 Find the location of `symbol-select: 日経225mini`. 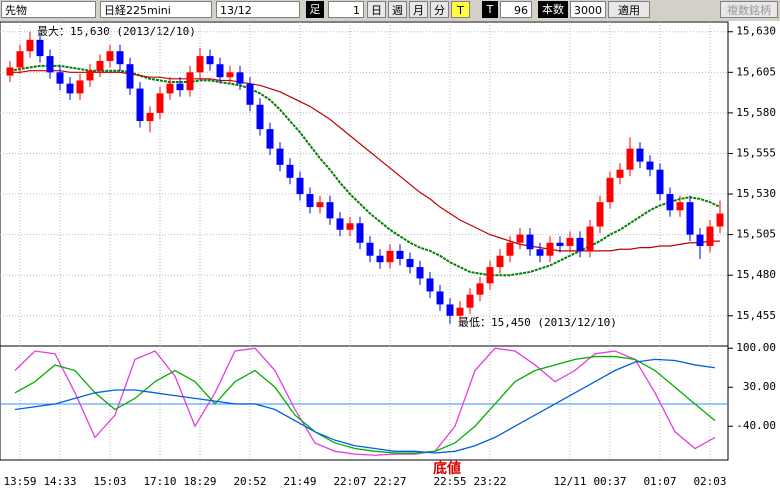

symbol-select: 日経225mini is located at coordinates (156, 9).